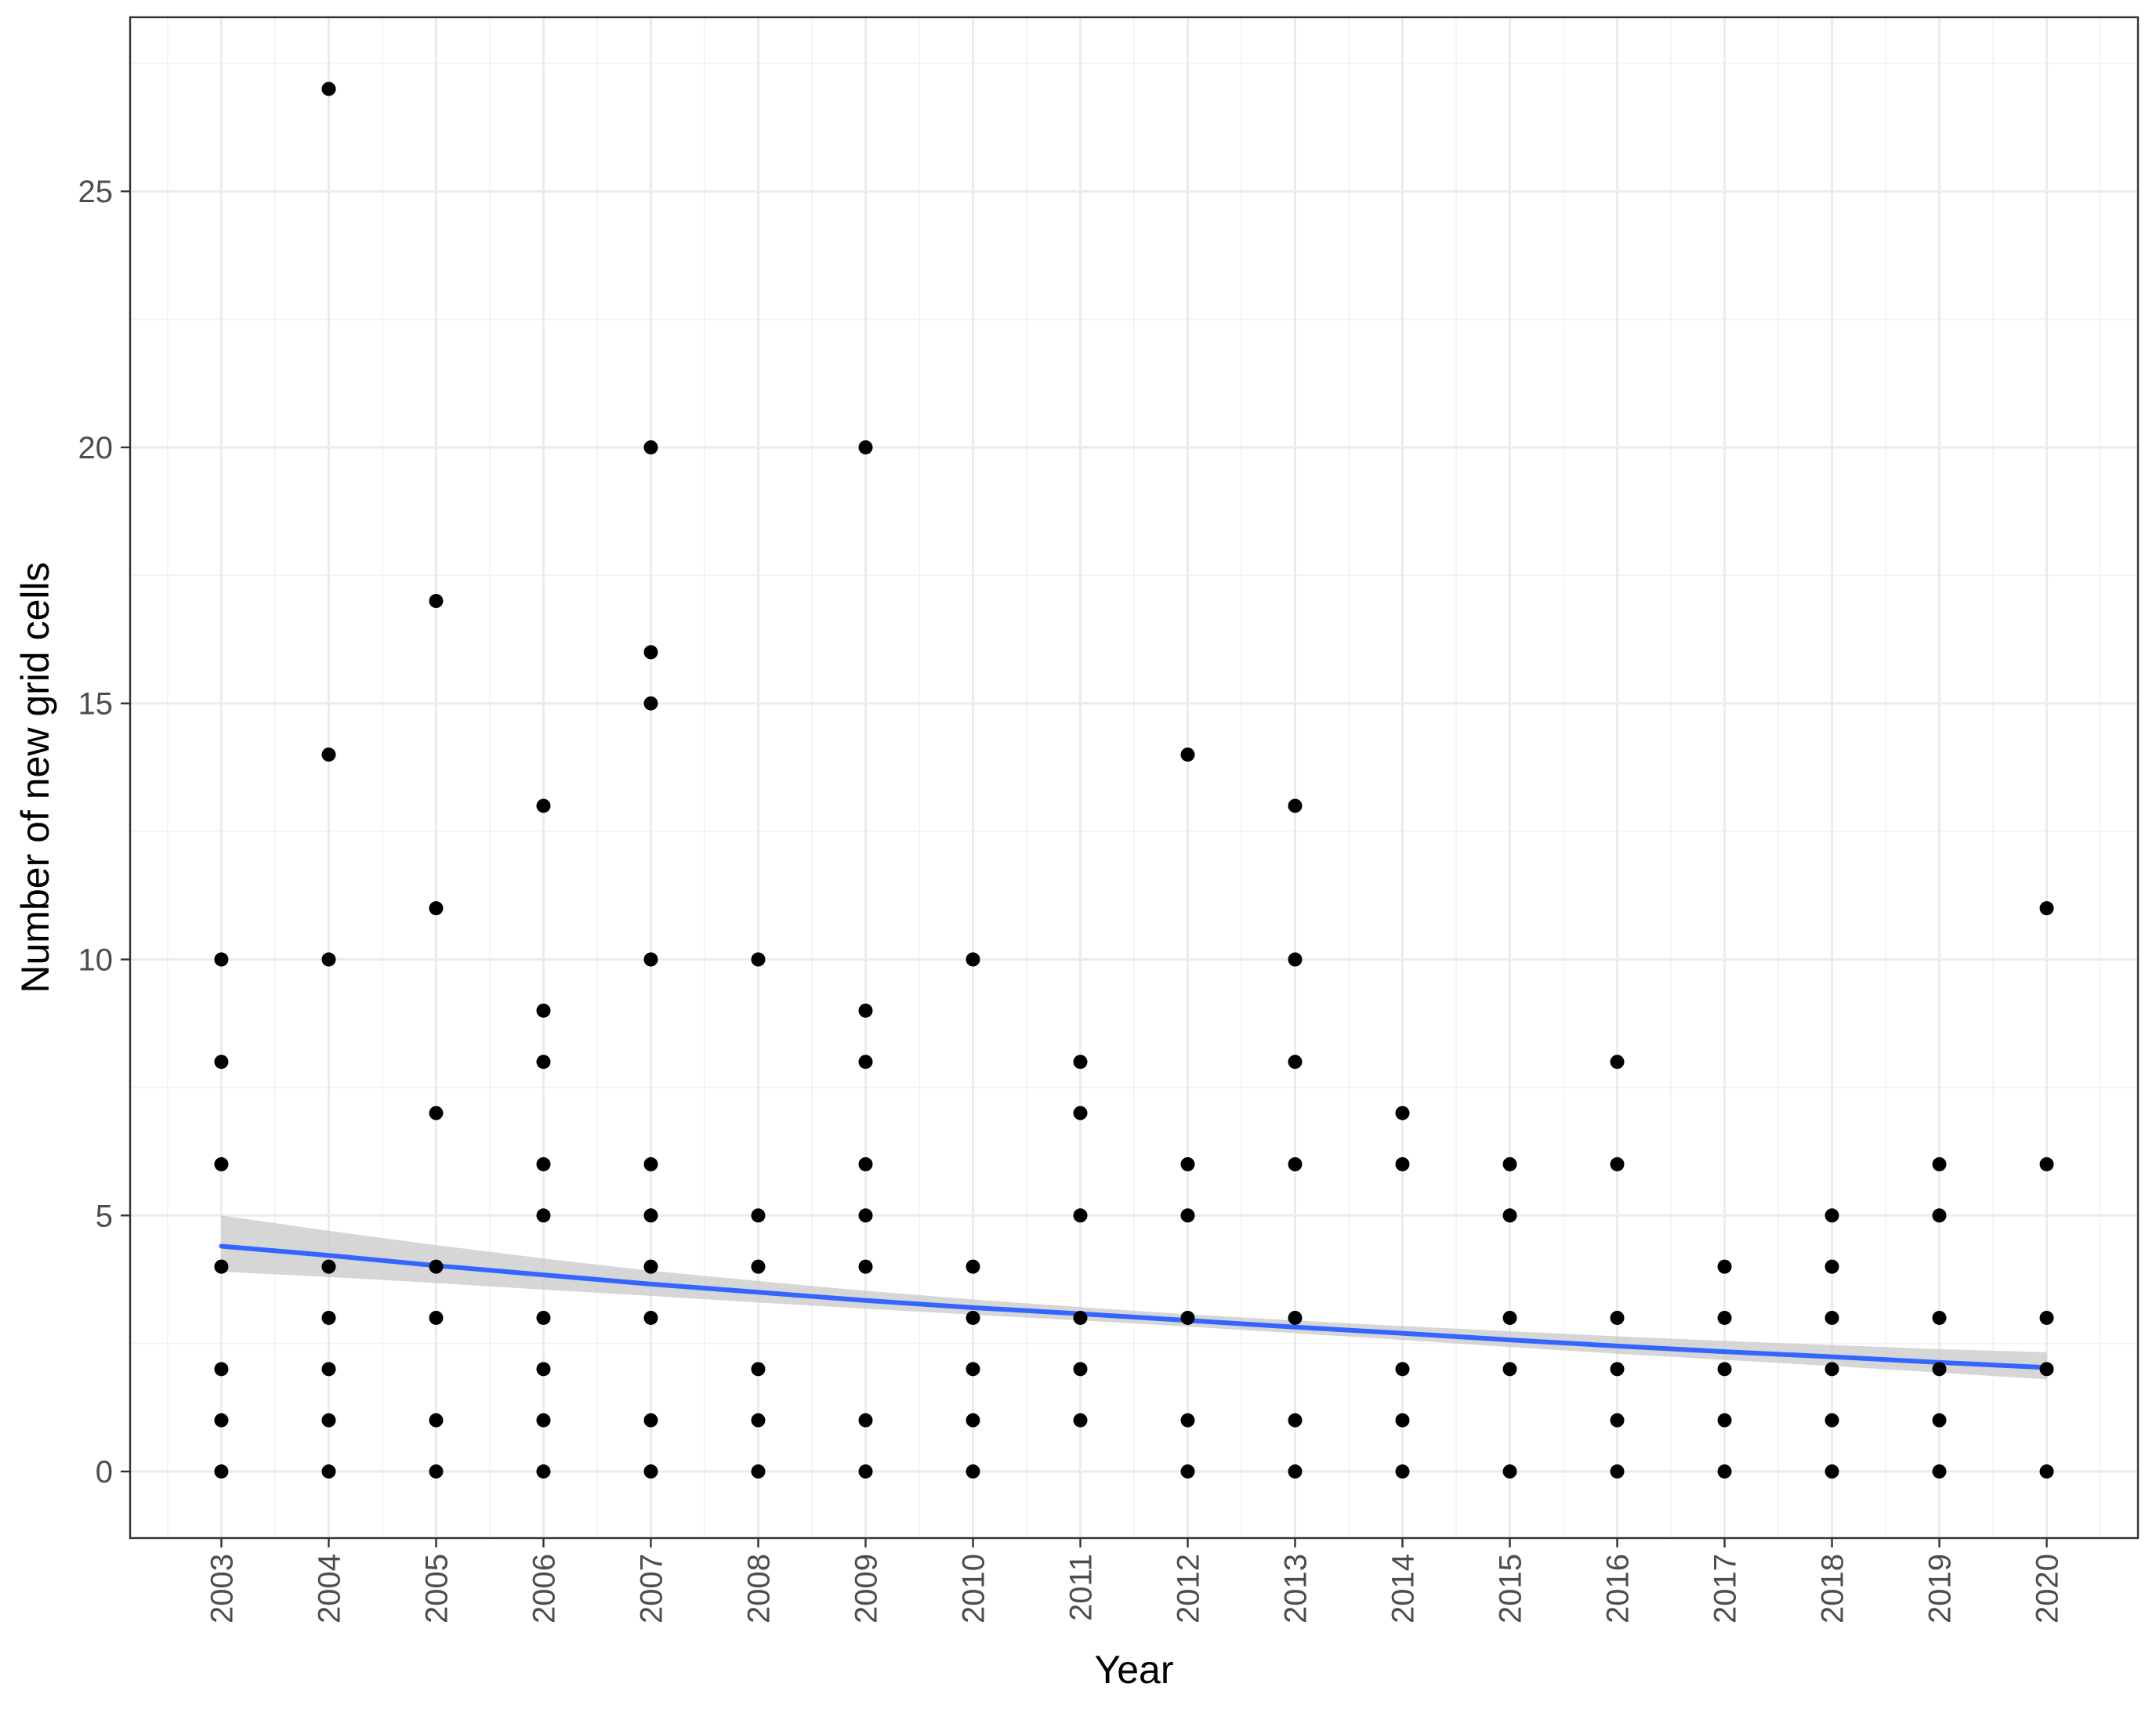  Describe the element at coordinates (1133, 1670) in the screenshot. I see `x-axis-title: Year` at that location.